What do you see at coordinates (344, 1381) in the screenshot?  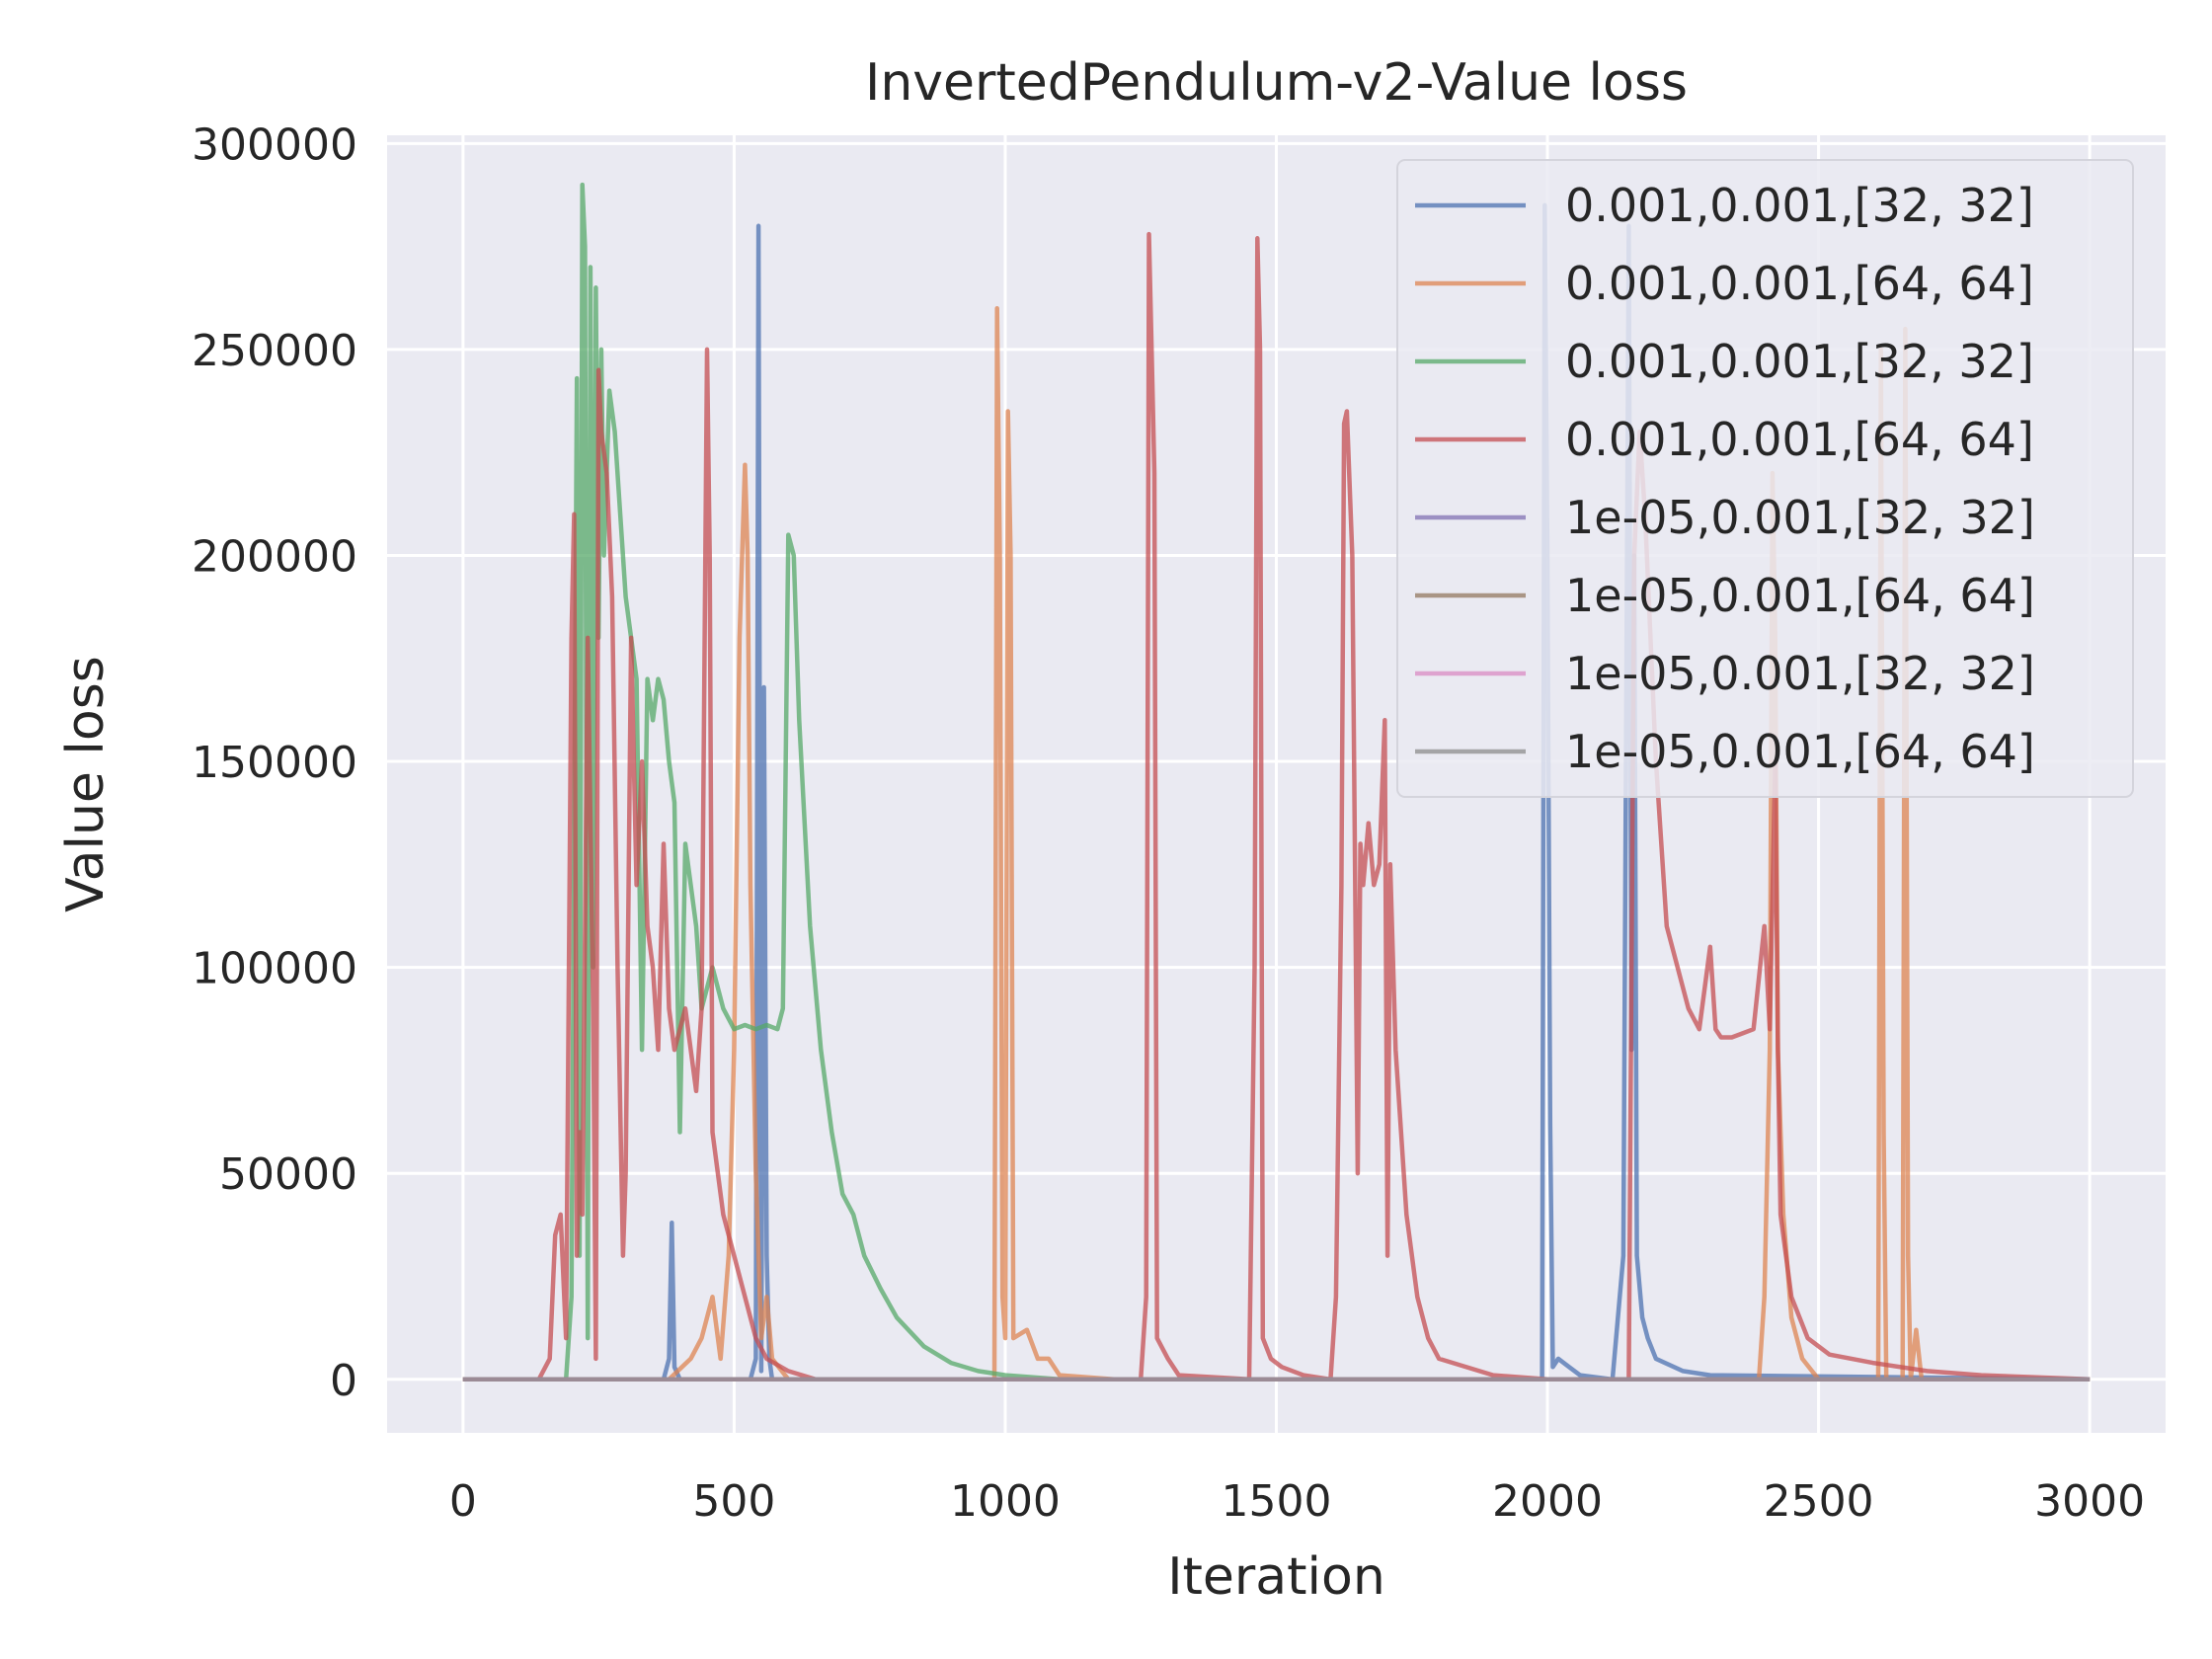 I see `y-tick-label: 0` at bounding box center [344, 1381].